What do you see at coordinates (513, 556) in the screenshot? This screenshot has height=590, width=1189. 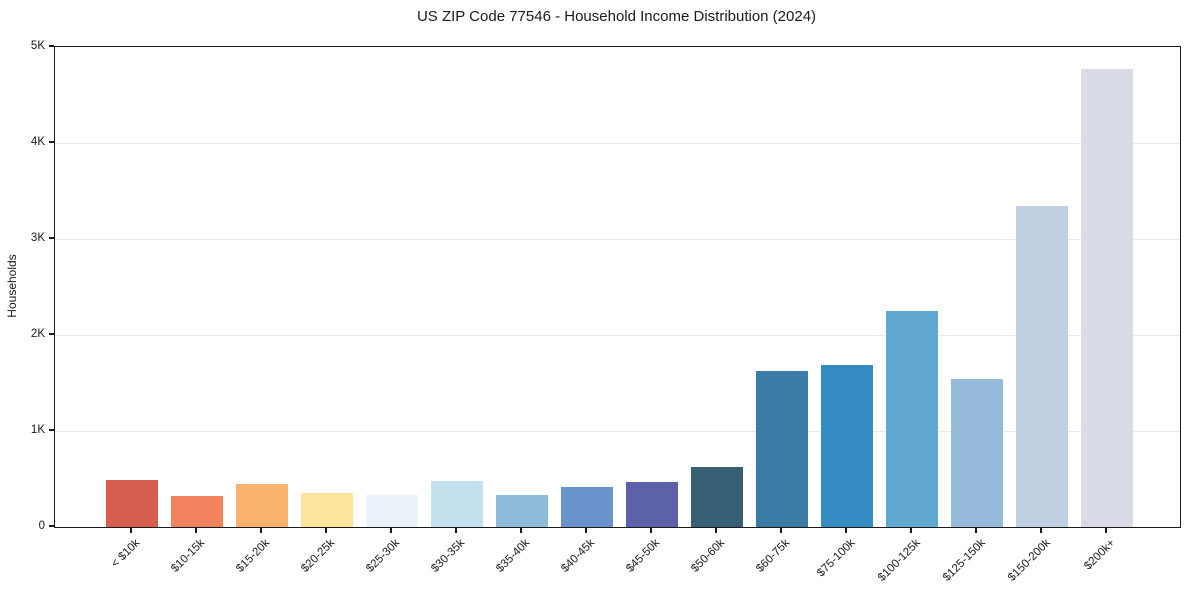 I see `x-tick-label: $35-40k` at bounding box center [513, 556].